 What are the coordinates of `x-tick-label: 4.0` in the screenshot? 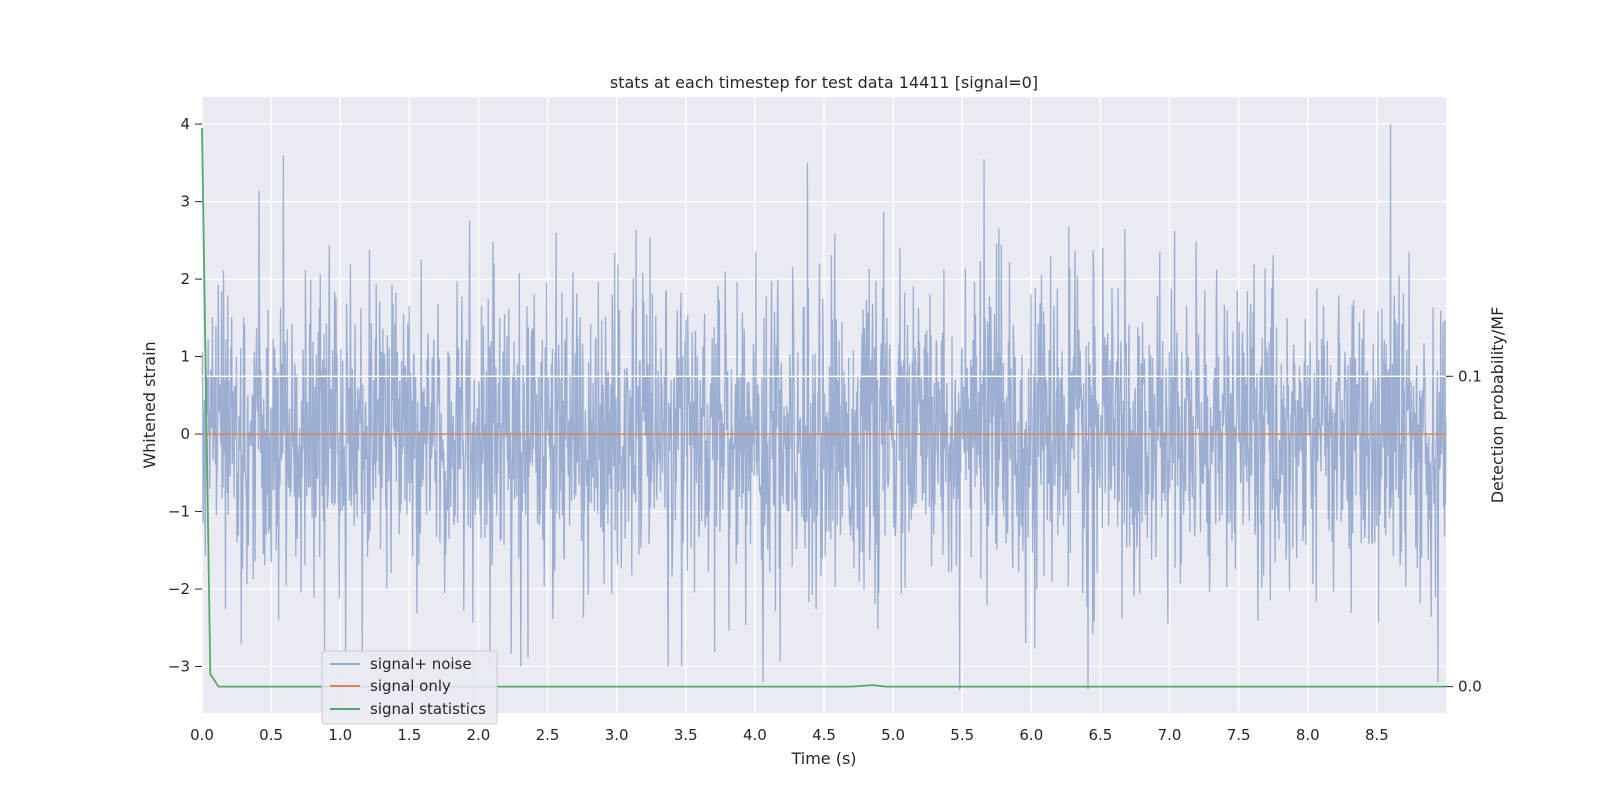 It's located at (755, 735).